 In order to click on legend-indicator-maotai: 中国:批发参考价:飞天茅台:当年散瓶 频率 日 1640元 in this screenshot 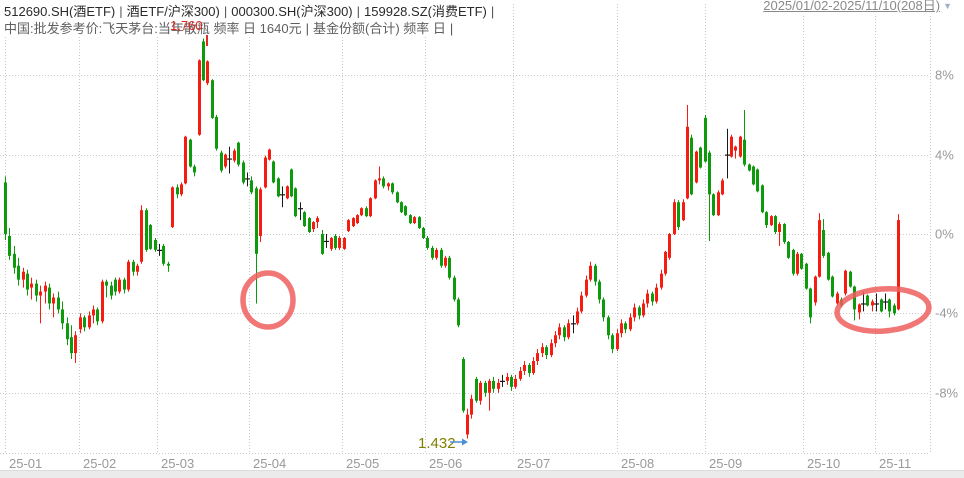, I will do `click(153, 28)`.